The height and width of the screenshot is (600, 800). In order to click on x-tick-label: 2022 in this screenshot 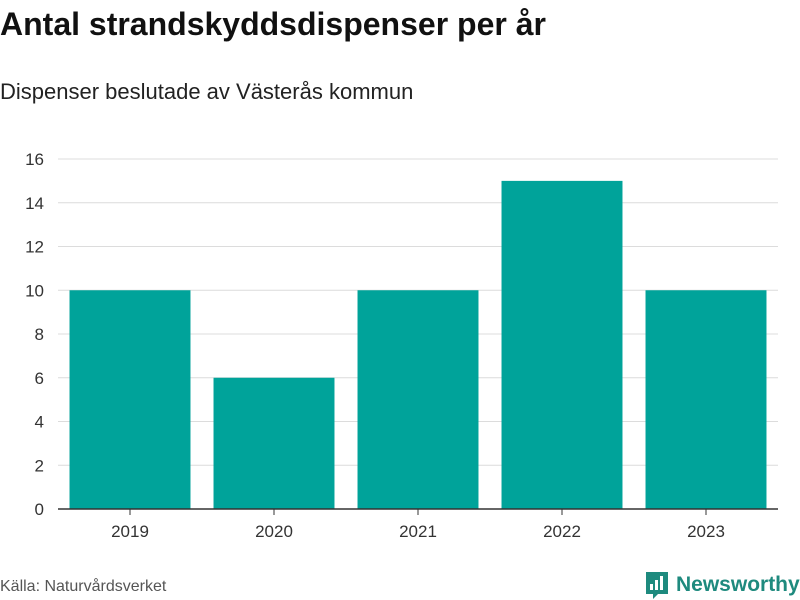, I will do `click(562, 531)`.